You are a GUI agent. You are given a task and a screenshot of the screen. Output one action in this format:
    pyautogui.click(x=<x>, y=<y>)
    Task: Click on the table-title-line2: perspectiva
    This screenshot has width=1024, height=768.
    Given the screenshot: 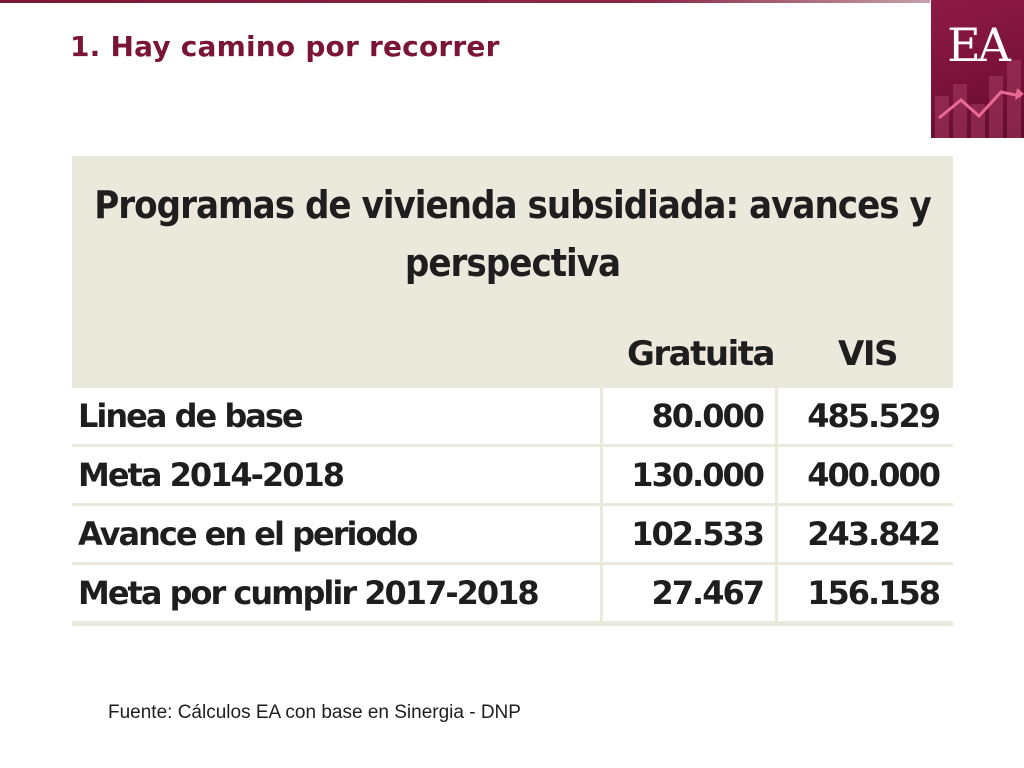 What is the action you would take?
    pyautogui.click(x=512, y=263)
    